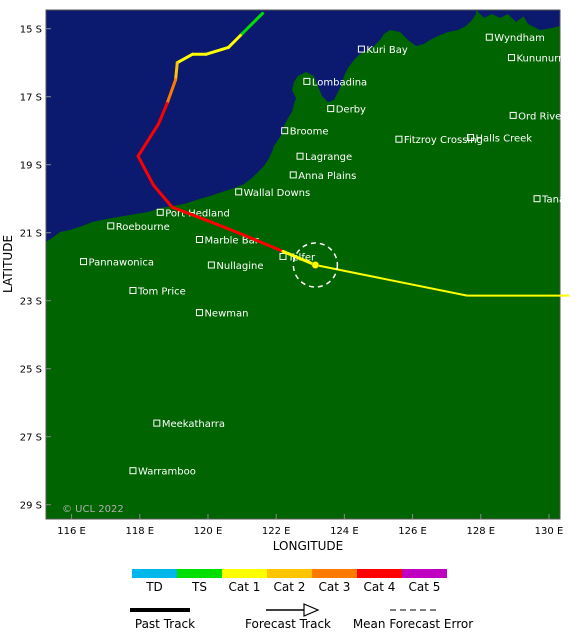  Describe the element at coordinates (8, 264) in the screenshot. I see `y-axis-label: LATITUDE` at that location.